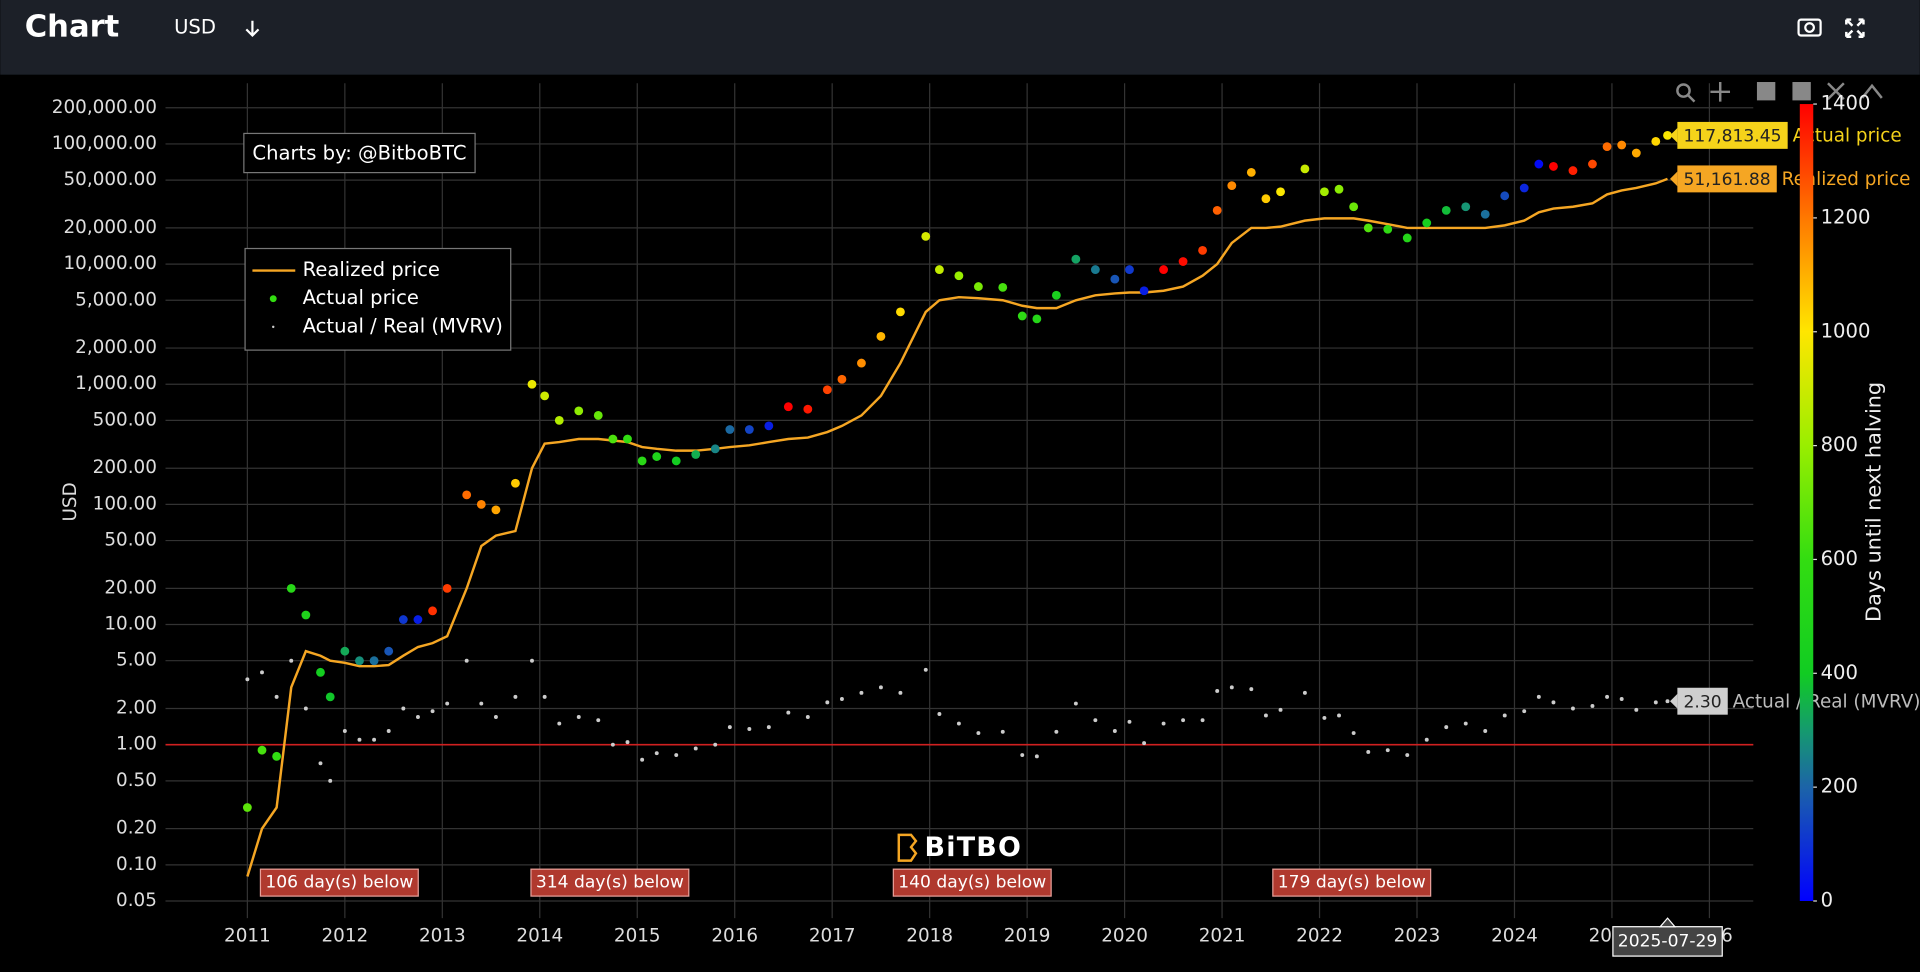 This screenshot has width=1920, height=972. Describe the element at coordinates (109, 227) in the screenshot. I see `y-tick-label: 20,000.00` at that location.